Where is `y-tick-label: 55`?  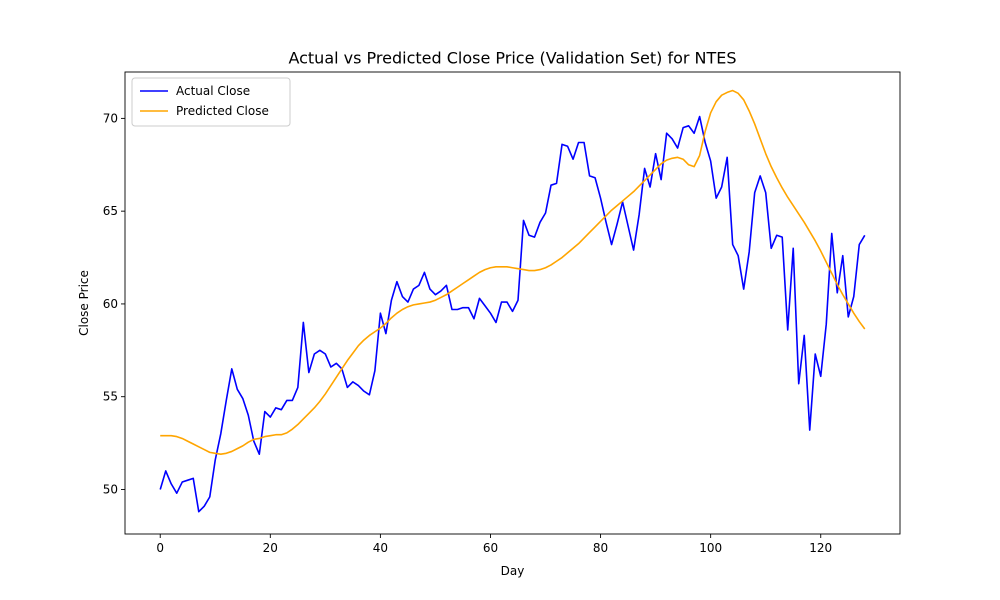 y-tick-label: 55 is located at coordinates (110, 397).